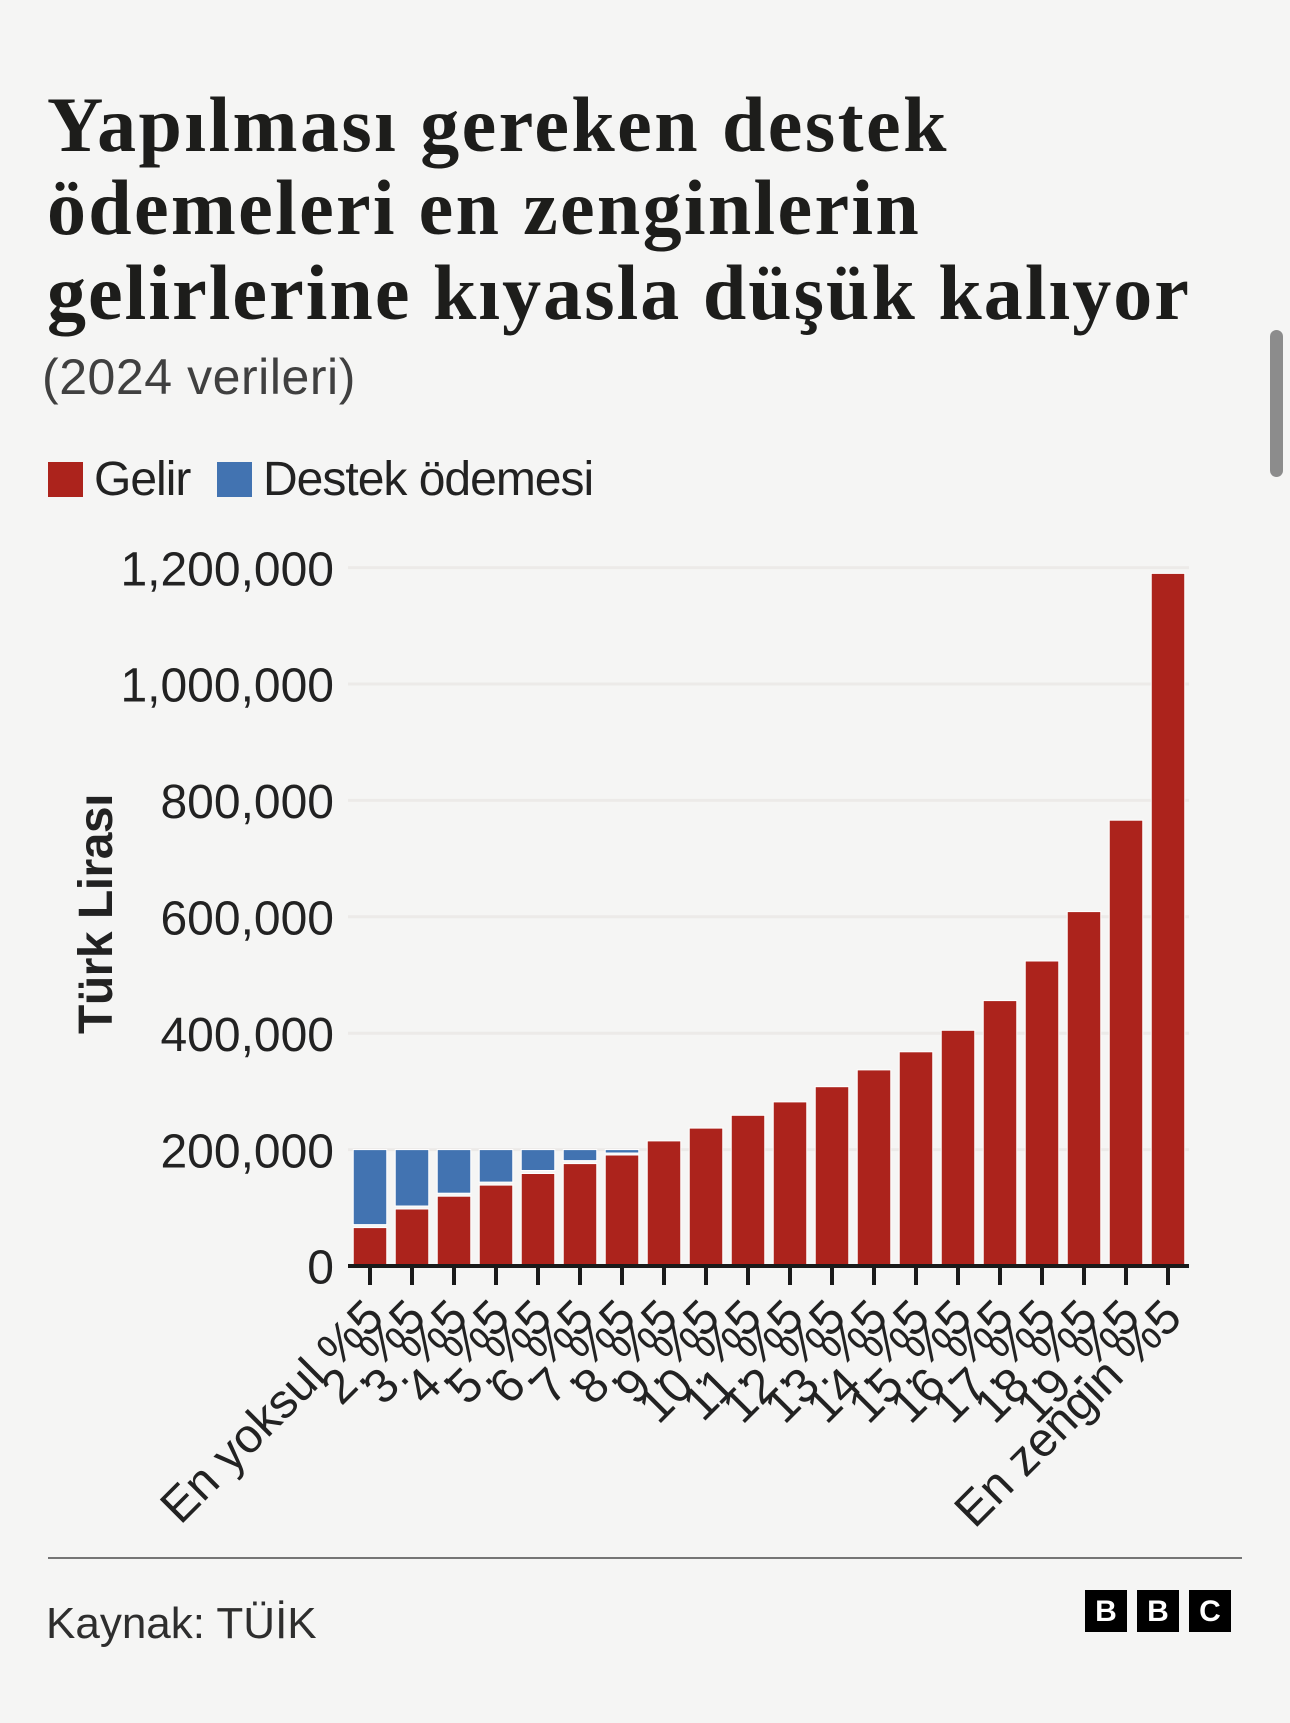 The width and height of the screenshot is (1290, 1723). Describe the element at coordinates (247, 1151) in the screenshot. I see `svg-text: 200,000` at that location.